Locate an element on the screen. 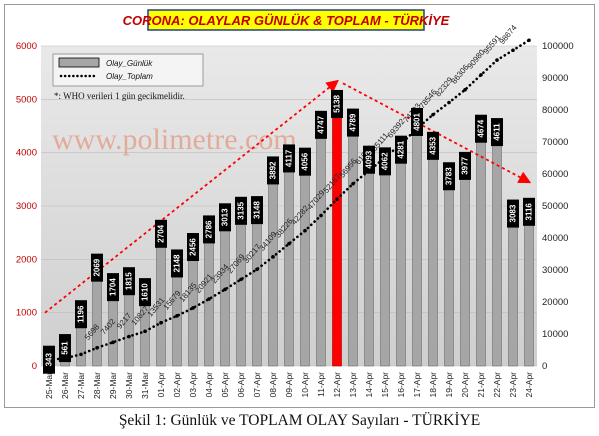 This screenshot has height=436, width=599. x-tick-label: 06-Apr is located at coordinates (241, 385).